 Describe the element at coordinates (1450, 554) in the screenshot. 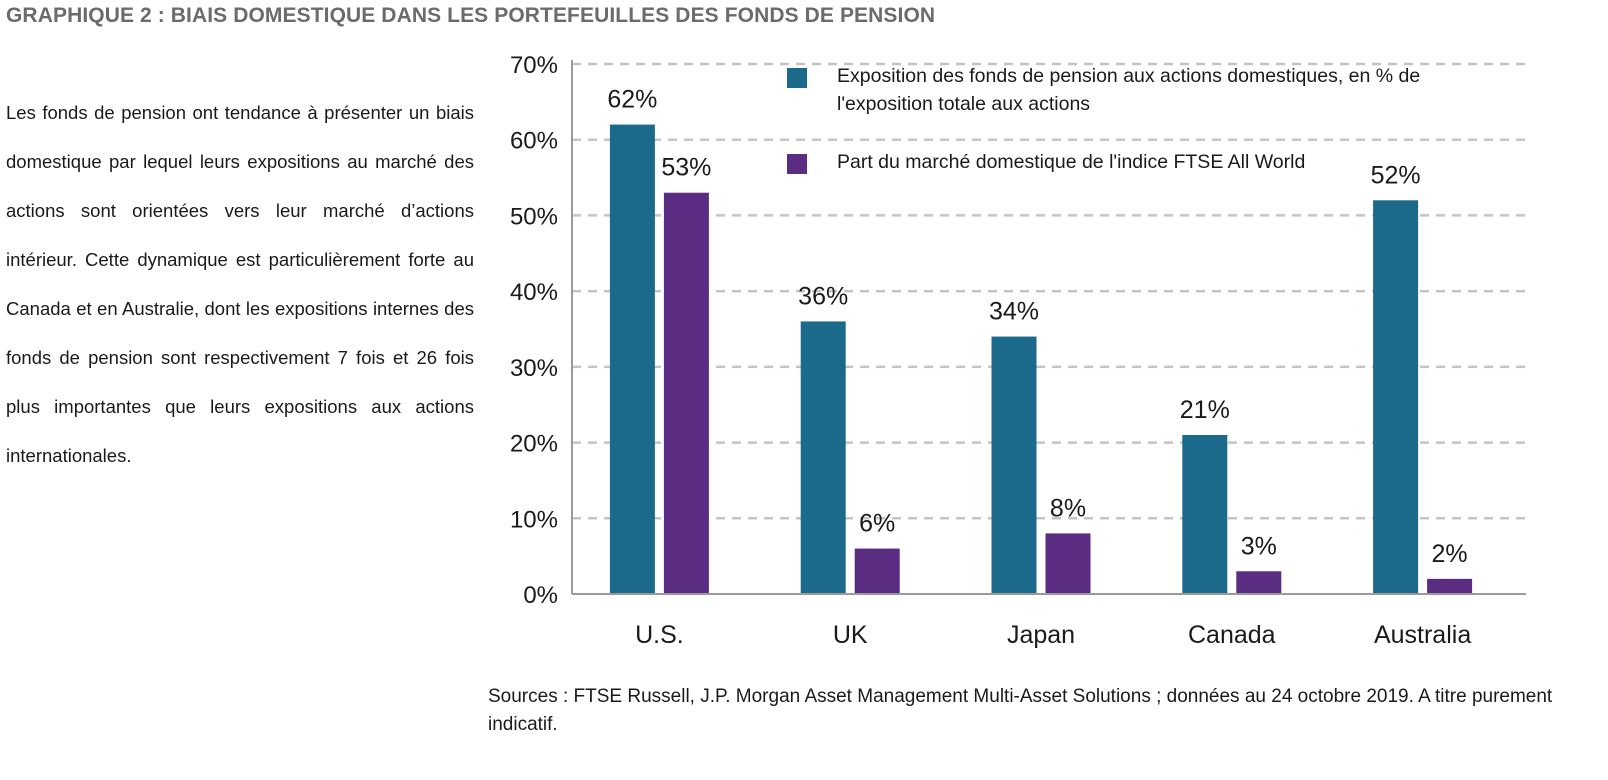

I see `data-label: 2%` at that location.